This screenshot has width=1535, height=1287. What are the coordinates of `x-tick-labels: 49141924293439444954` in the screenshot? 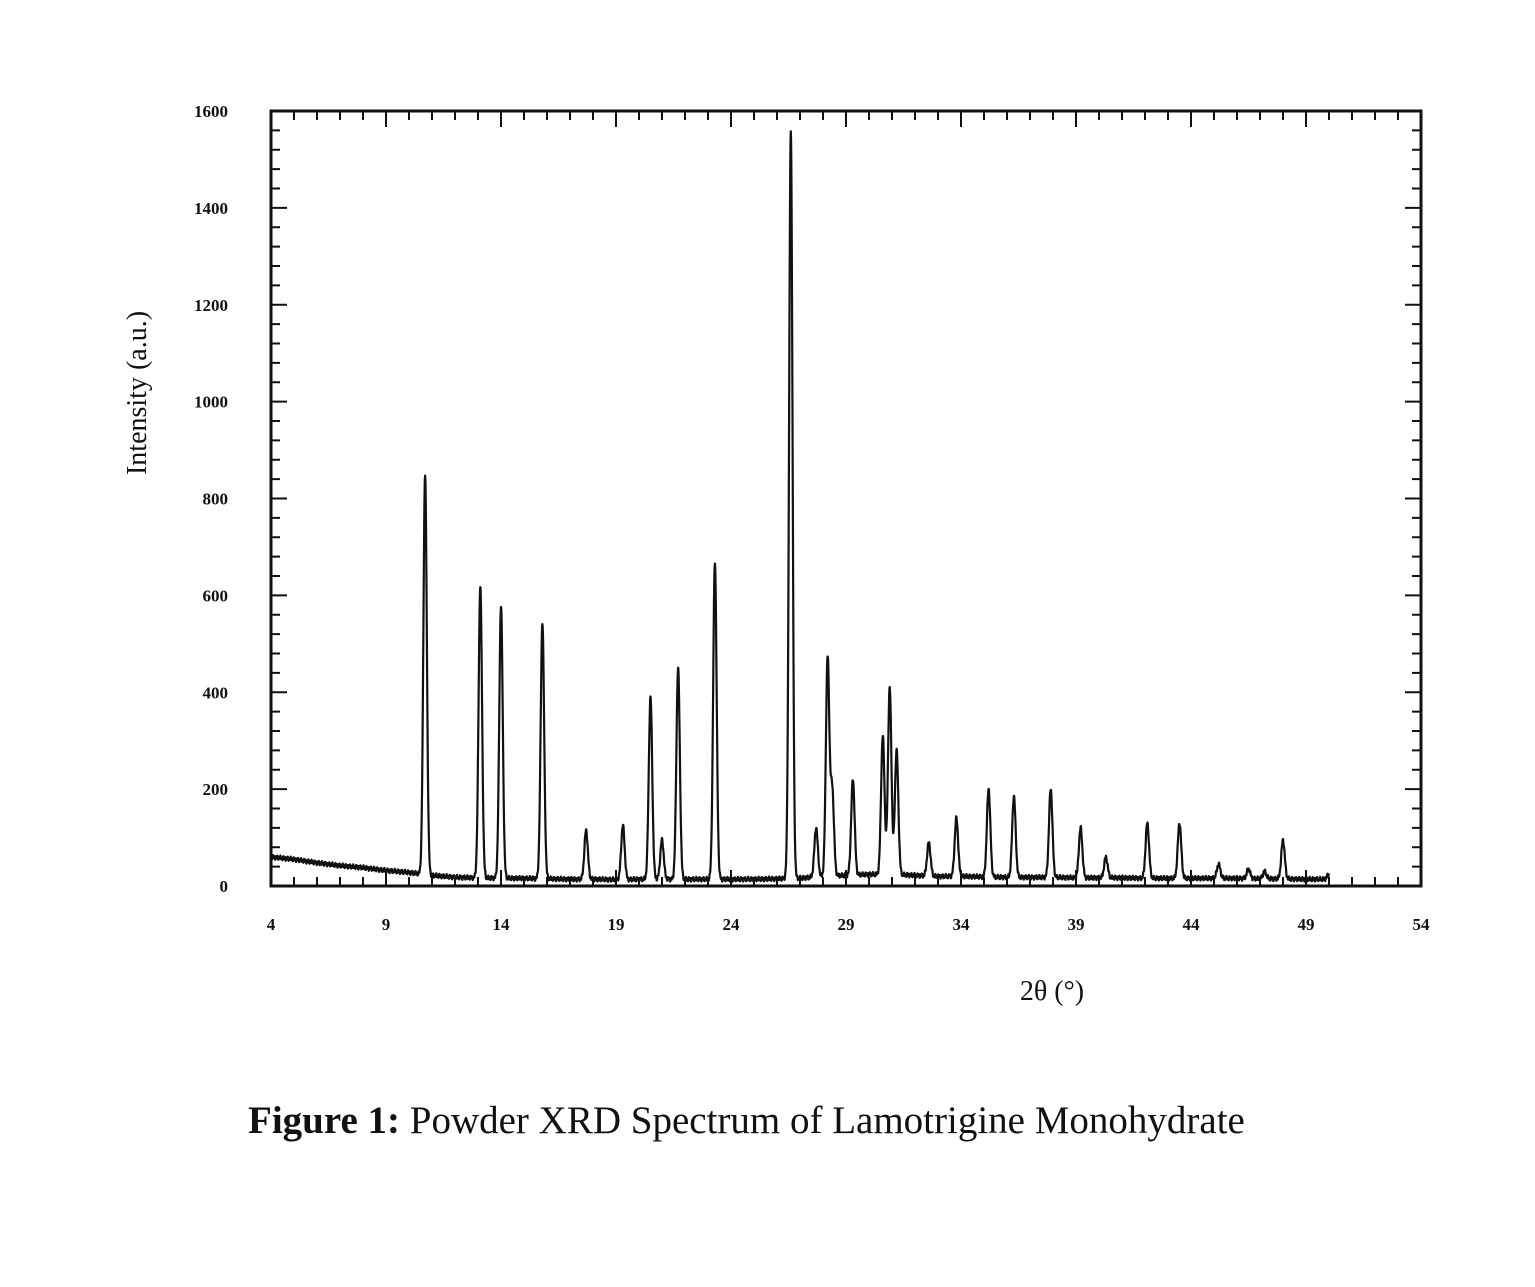 It's located at (848, 924).